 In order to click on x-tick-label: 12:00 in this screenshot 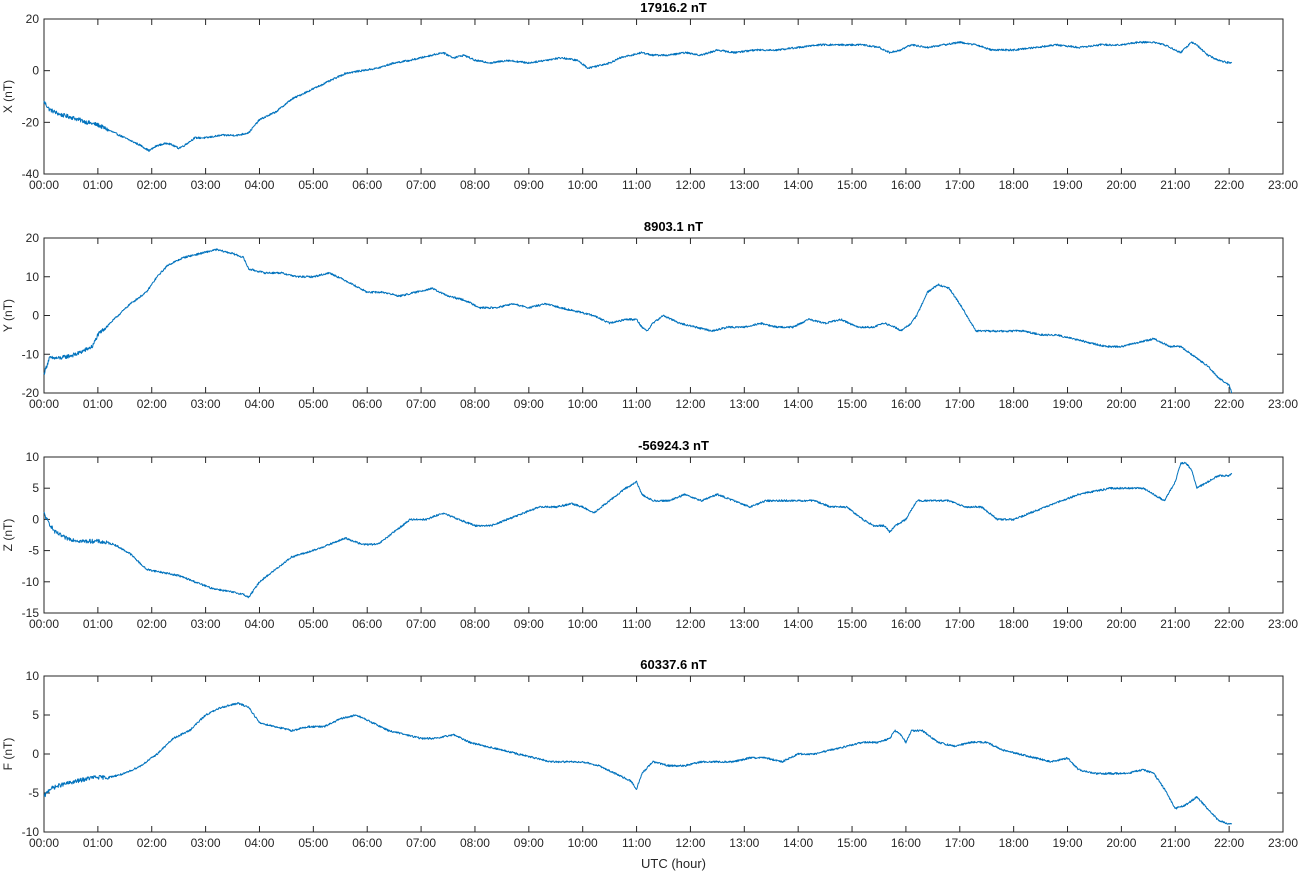, I will do `click(690, 185)`.